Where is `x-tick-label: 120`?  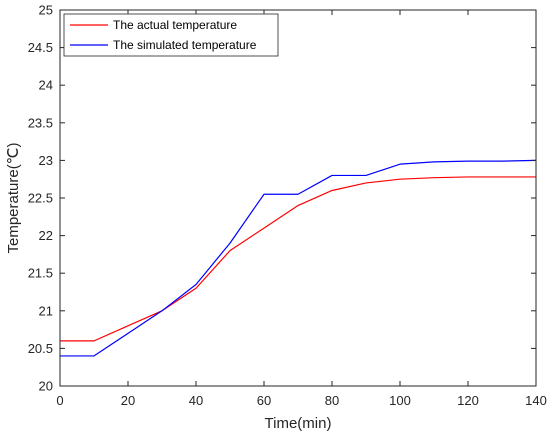 x-tick-label: 120 is located at coordinates (468, 400).